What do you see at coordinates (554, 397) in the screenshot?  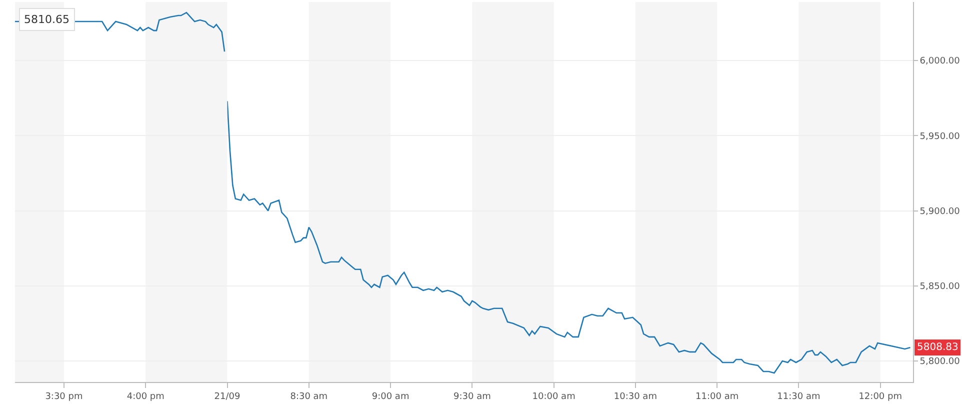 I see `x-tick-label: 10:00 am` at bounding box center [554, 397].